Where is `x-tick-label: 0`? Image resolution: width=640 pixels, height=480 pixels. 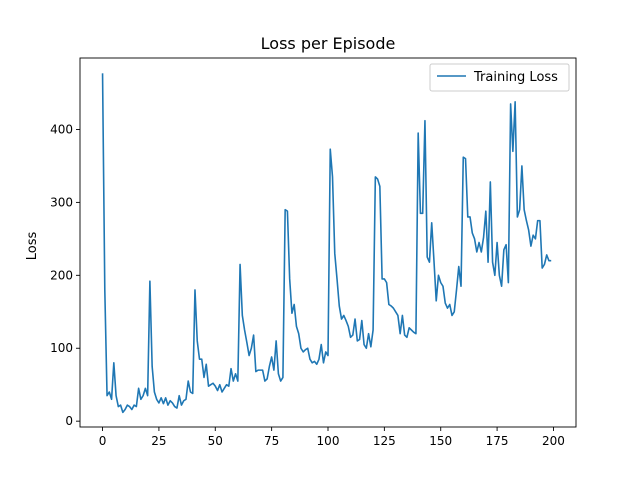 x-tick-label: 0 is located at coordinates (103, 441).